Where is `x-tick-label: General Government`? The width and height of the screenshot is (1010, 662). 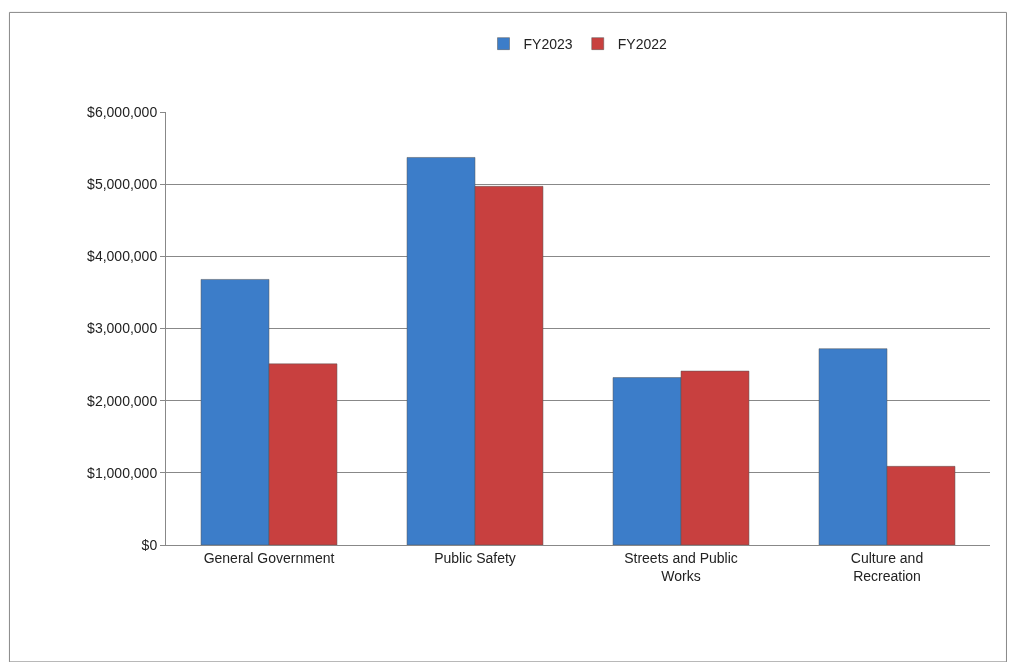 x-tick-label: General Government is located at coordinates (269, 557).